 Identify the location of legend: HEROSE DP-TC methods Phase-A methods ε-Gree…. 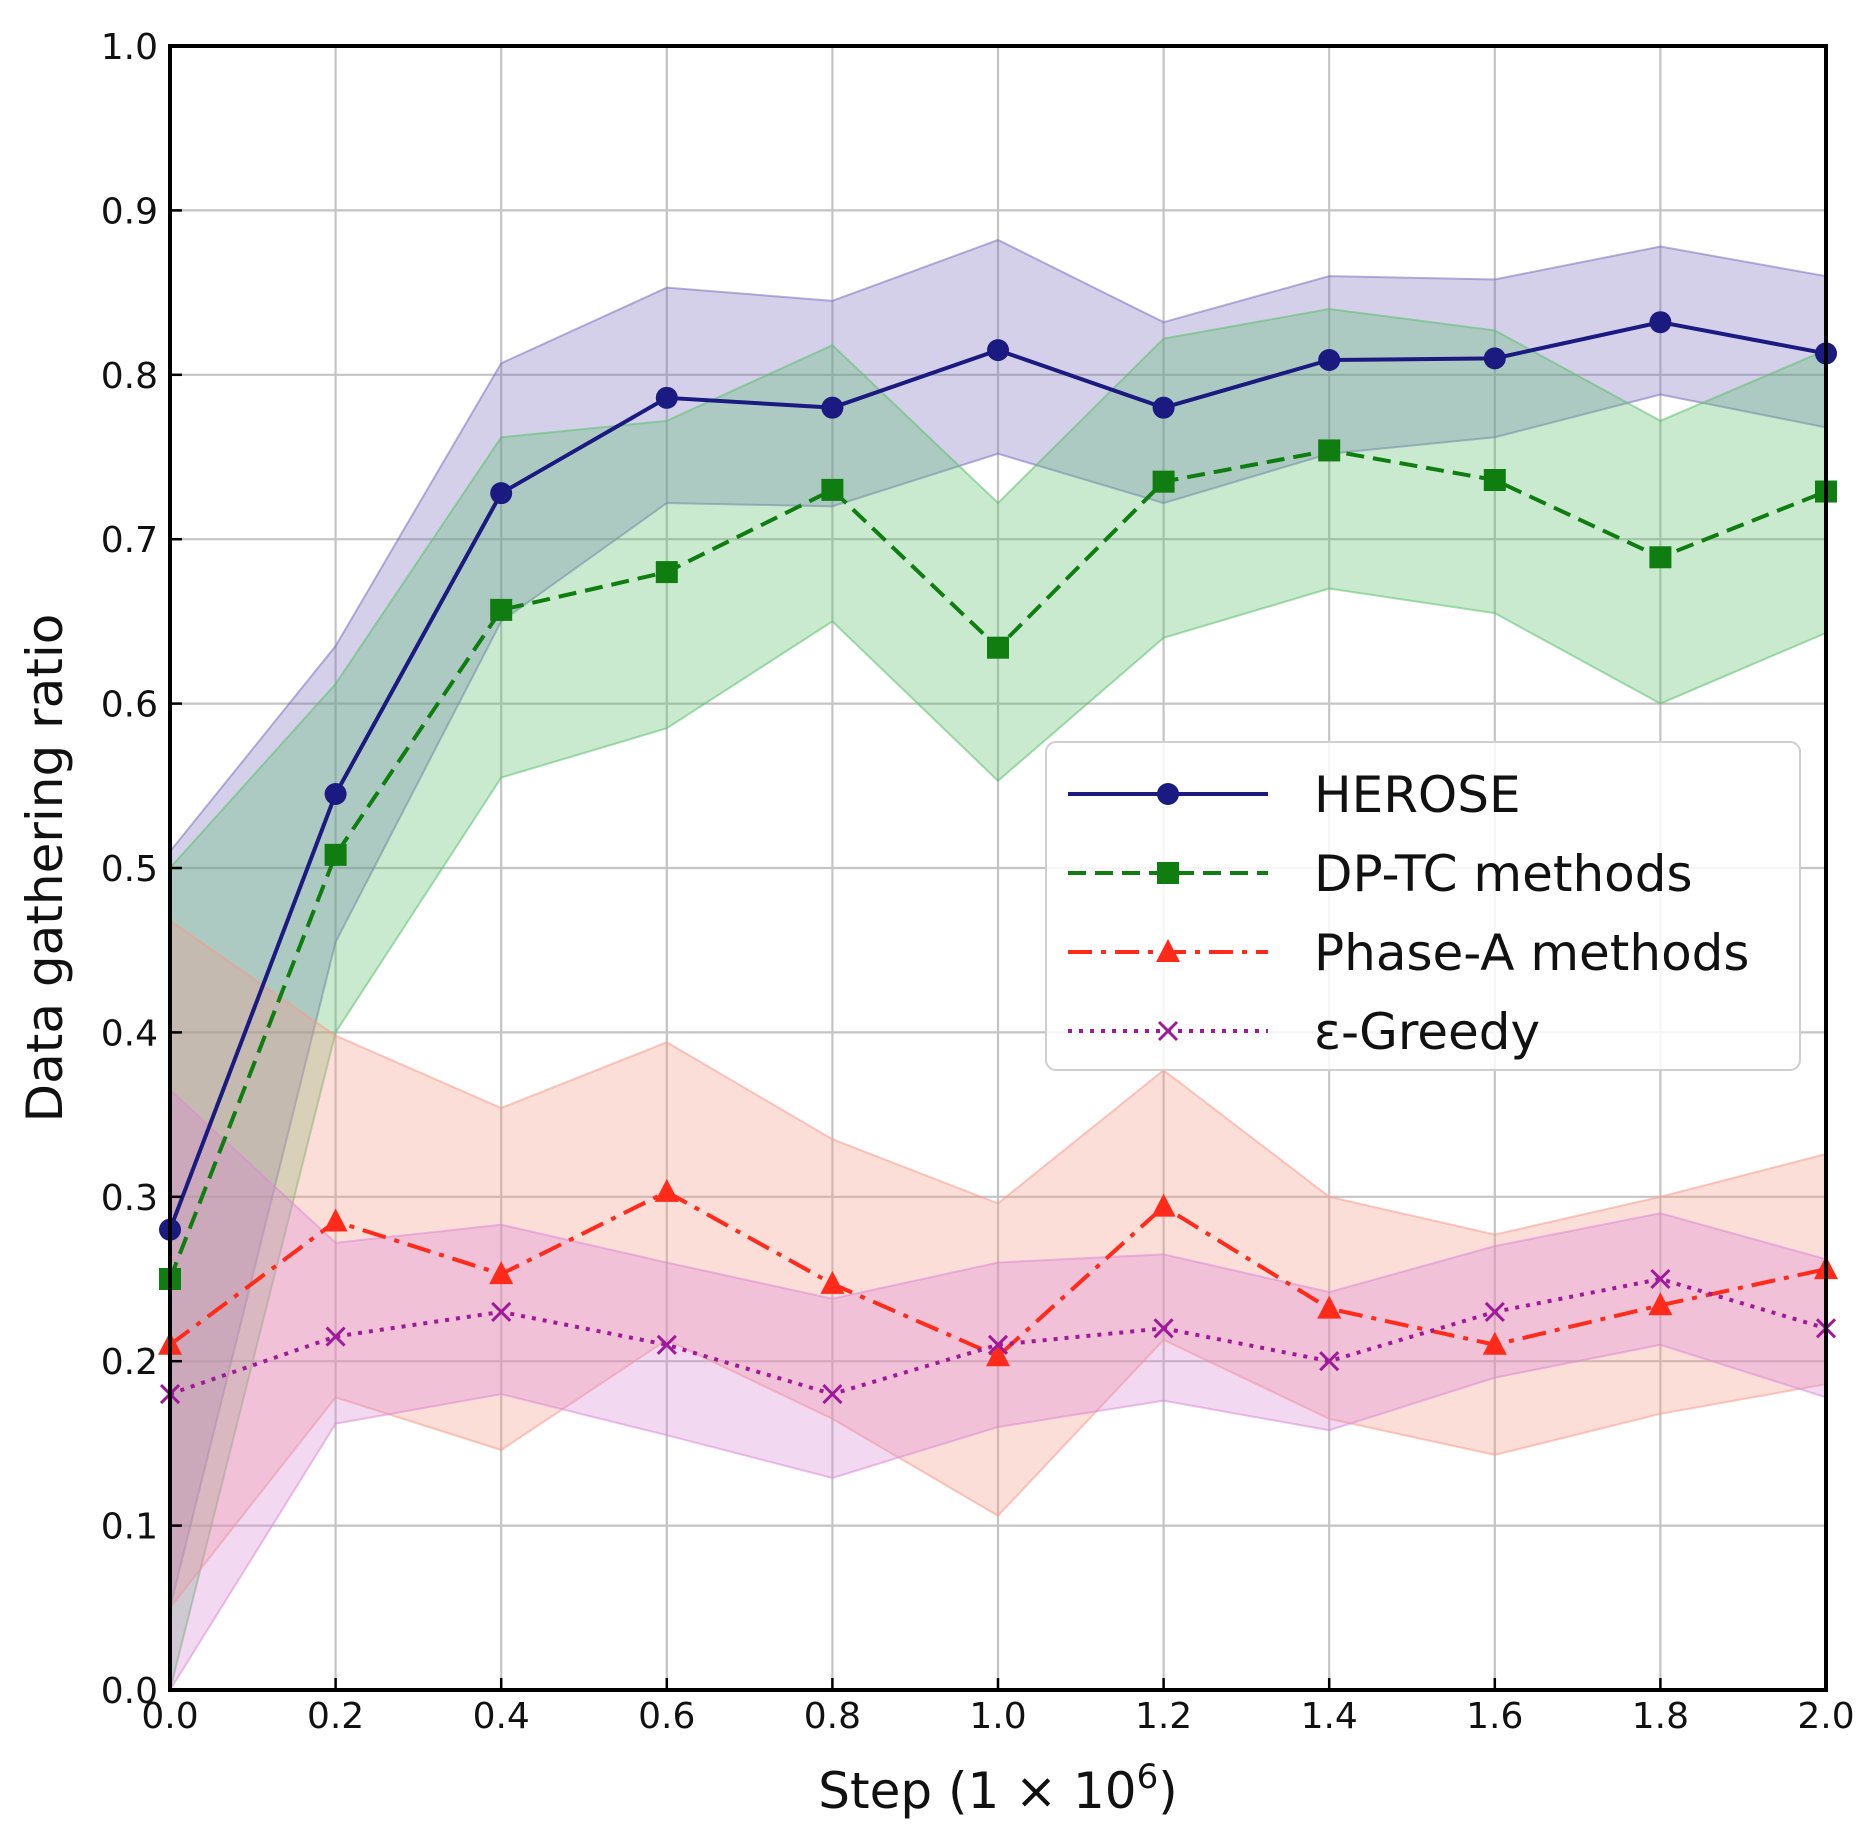
(1423, 906).